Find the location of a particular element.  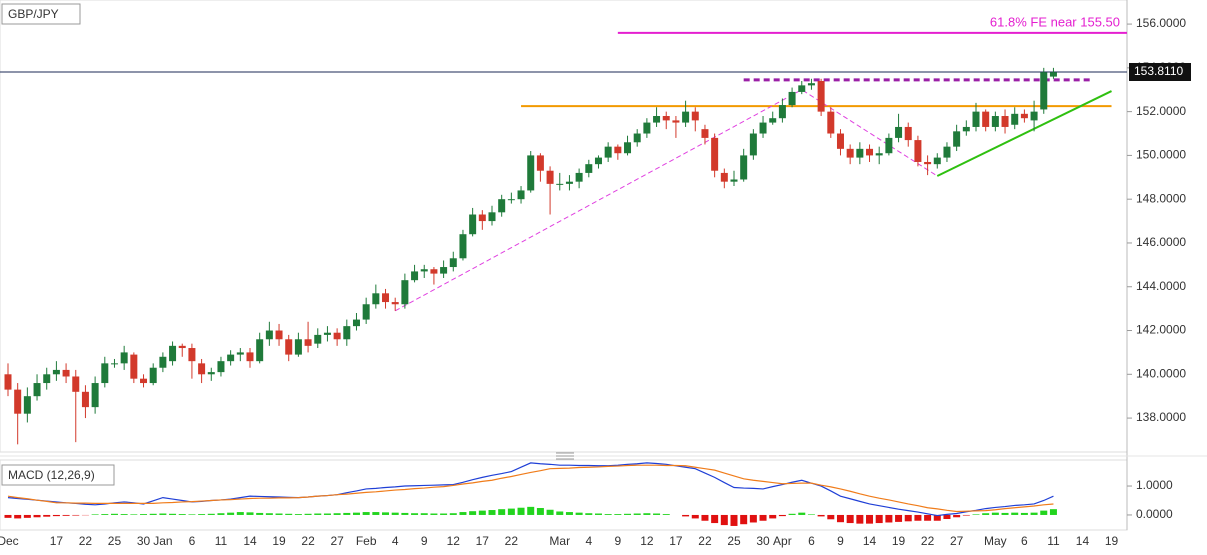

x-tick-label: Mar is located at coordinates (559, 541).